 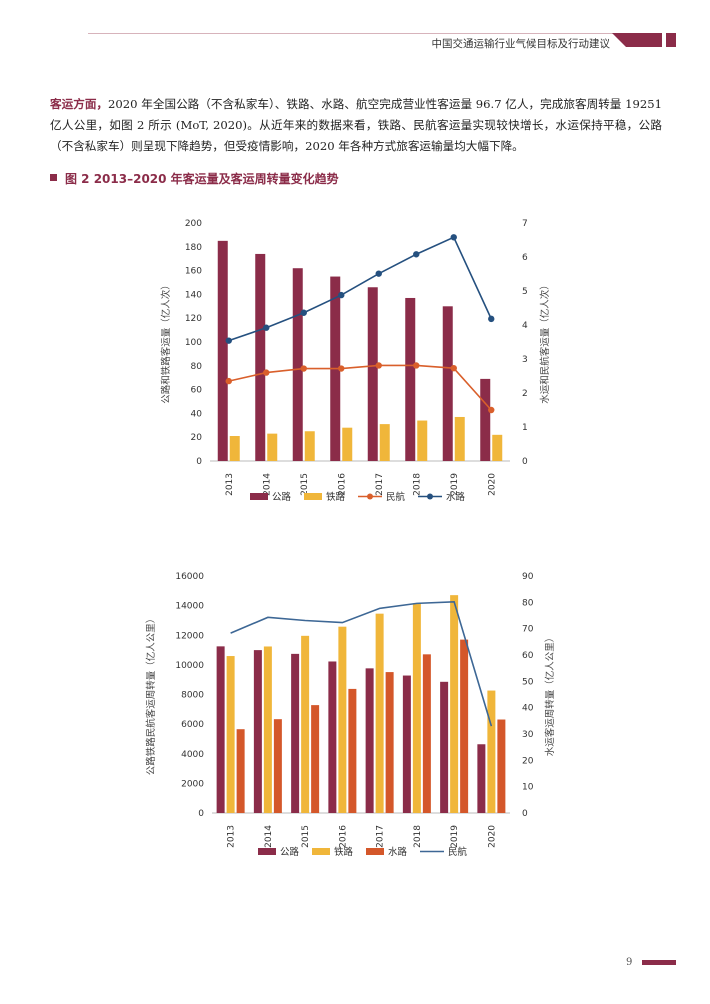 I want to click on y-left-tick-label: 14000, so click(x=189, y=607).